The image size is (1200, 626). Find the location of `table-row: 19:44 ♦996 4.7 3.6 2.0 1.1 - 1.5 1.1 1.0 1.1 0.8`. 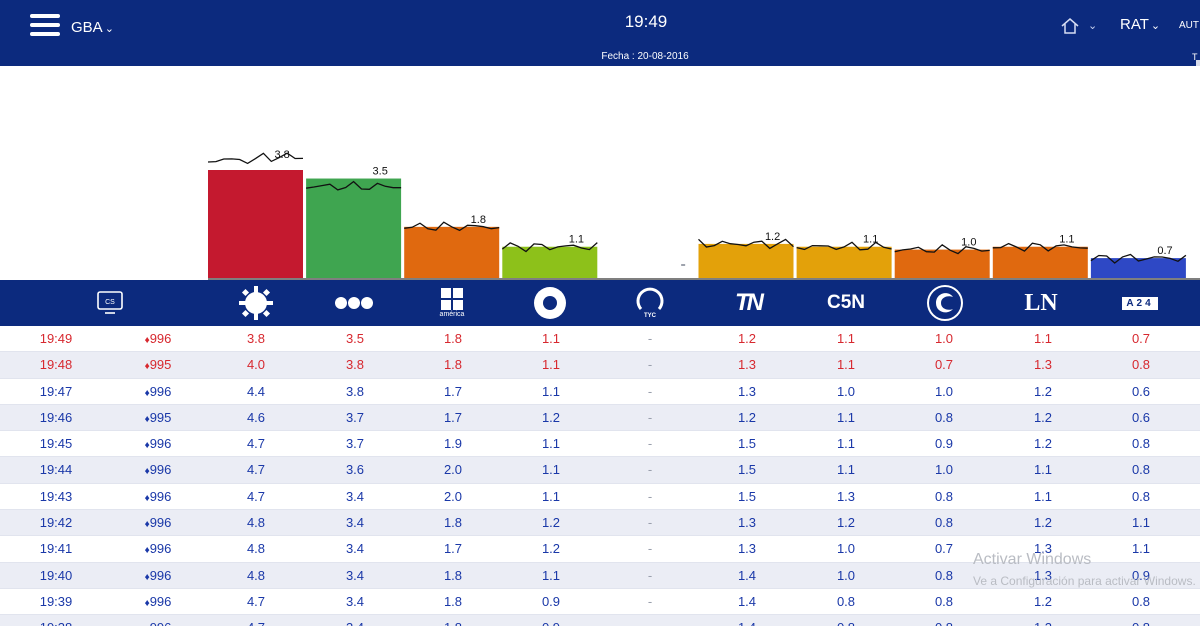

table-row: 19:44 ♦996 4.7 3.6 2.0 1.1 - 1.5 1.1 1.0 1.1 0.8 is located at coordinates (600, 470).